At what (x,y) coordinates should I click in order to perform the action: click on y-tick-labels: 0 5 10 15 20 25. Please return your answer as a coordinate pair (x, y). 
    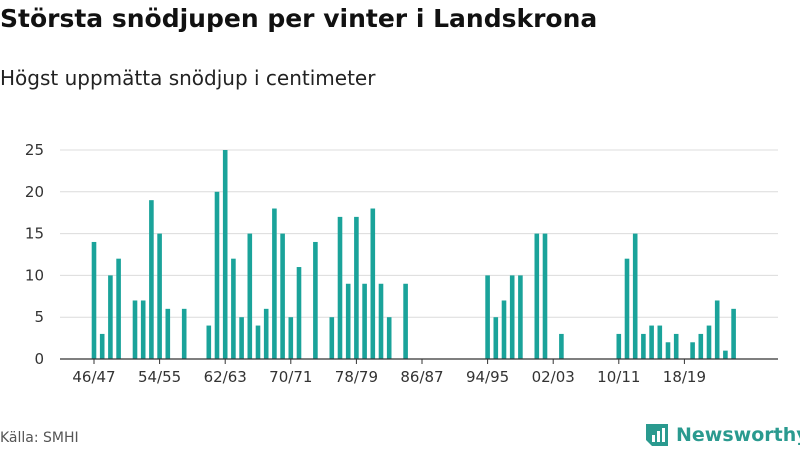
    Looking at the image, I should click on (34, 254).